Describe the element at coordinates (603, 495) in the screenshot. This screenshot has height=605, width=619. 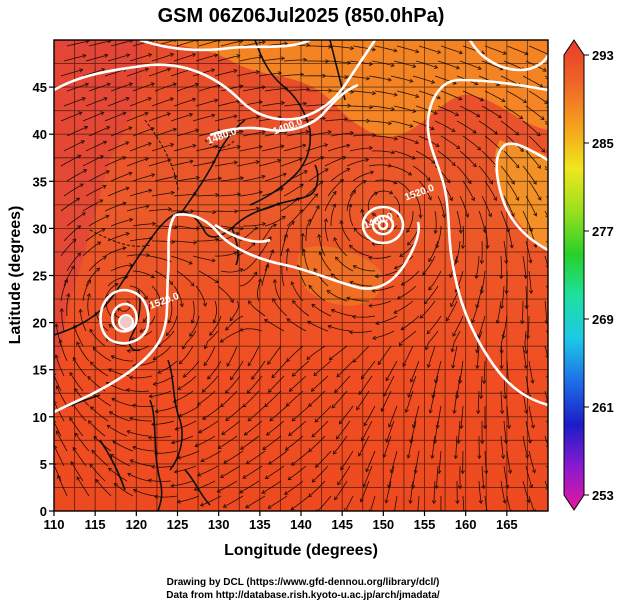
I see `colorbar-tick-label-5: 253` at that location.